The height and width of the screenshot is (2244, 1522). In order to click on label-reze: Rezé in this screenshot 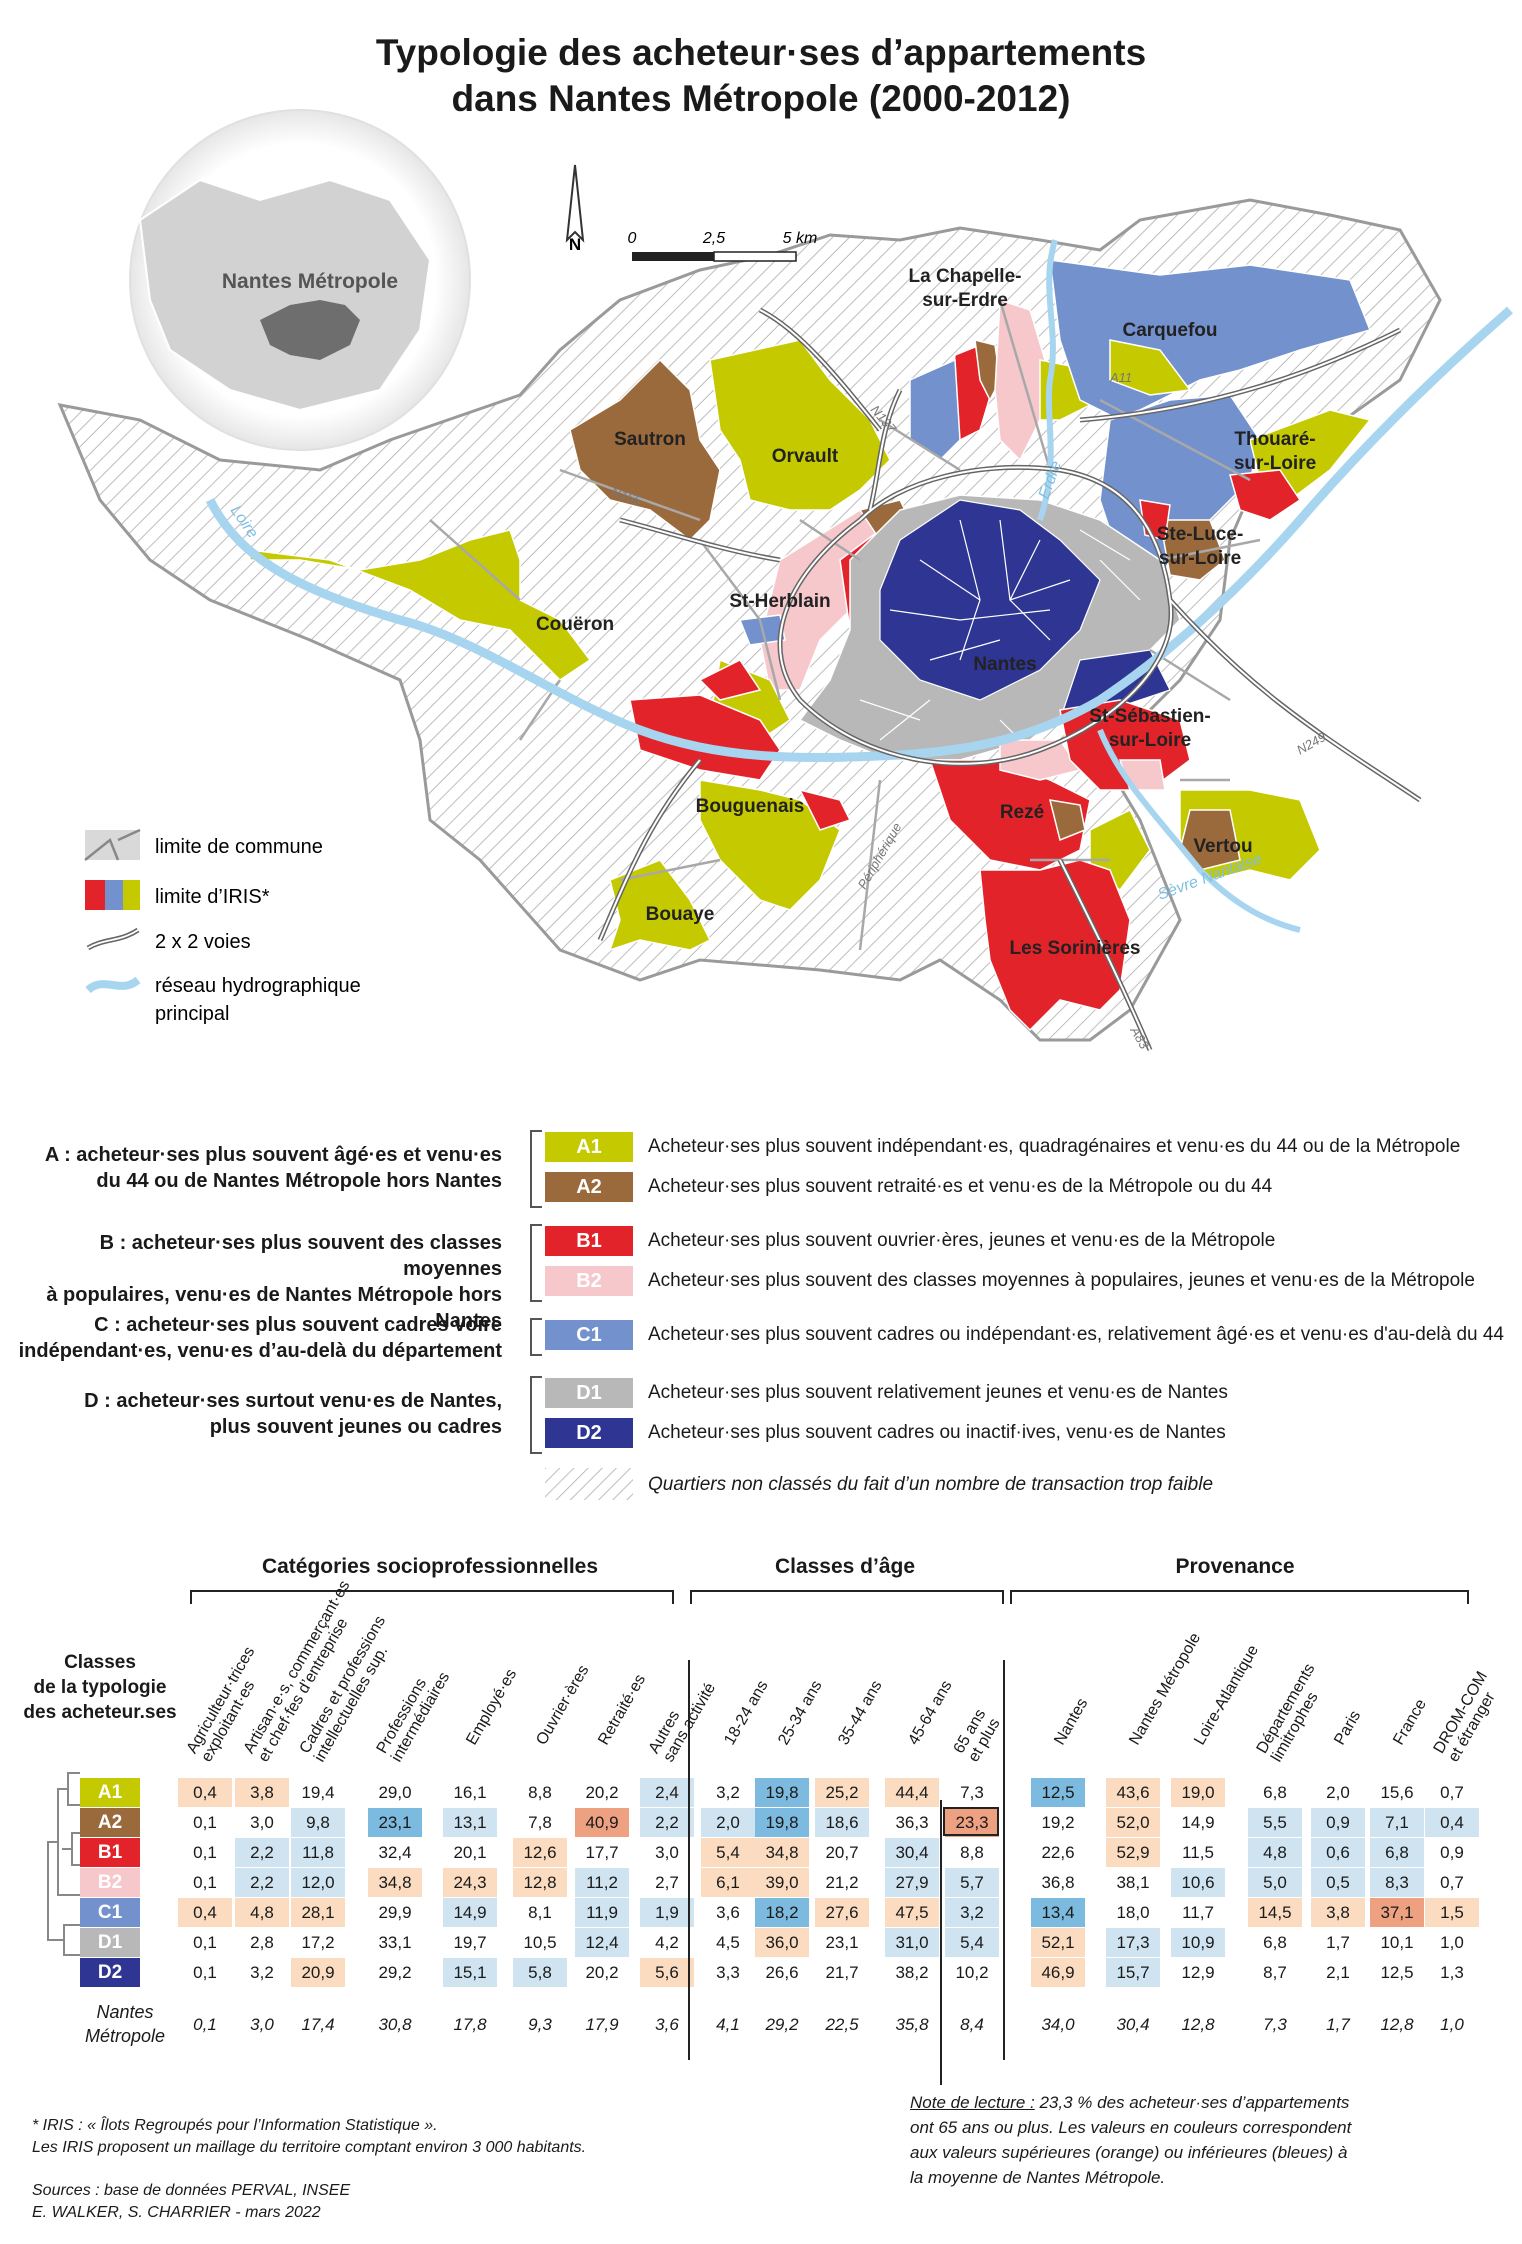, I will do `click(1022, 812)`.